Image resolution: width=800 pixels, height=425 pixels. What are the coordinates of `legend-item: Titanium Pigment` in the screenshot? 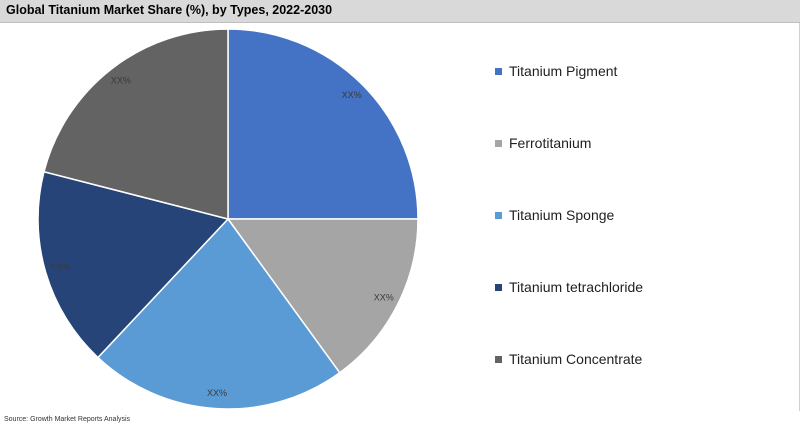 It's located at (556, 71).